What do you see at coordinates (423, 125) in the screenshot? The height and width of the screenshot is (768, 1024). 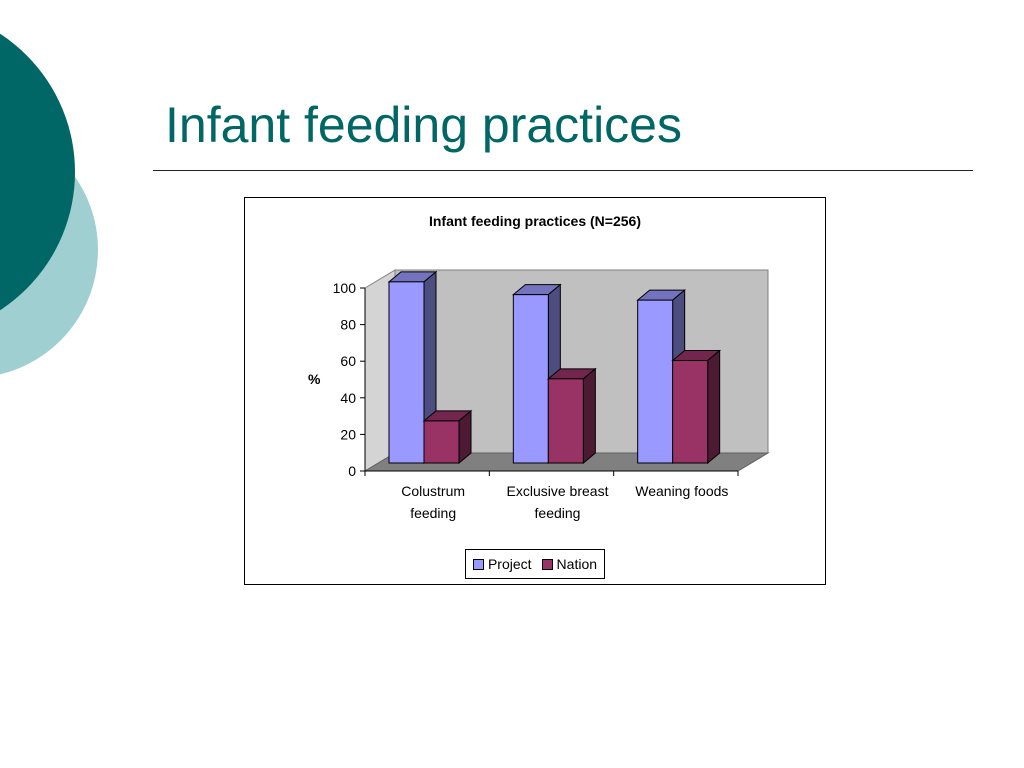 I see `slide-title: Infant feeding practices` at bounding box center [423, 125].